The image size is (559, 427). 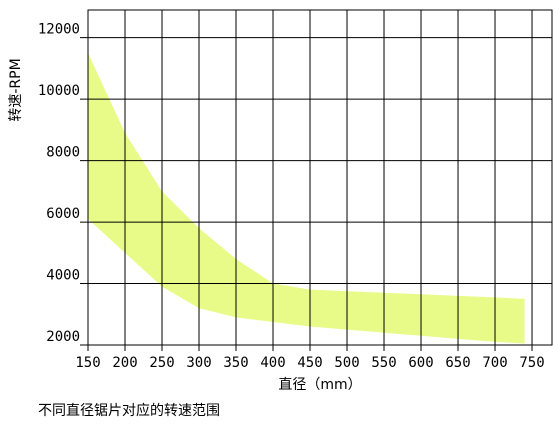 What do you see at coordinates (457, 363) in the screenshot?
I see `x-tick-label: 650` at bounding box center [457, 363].